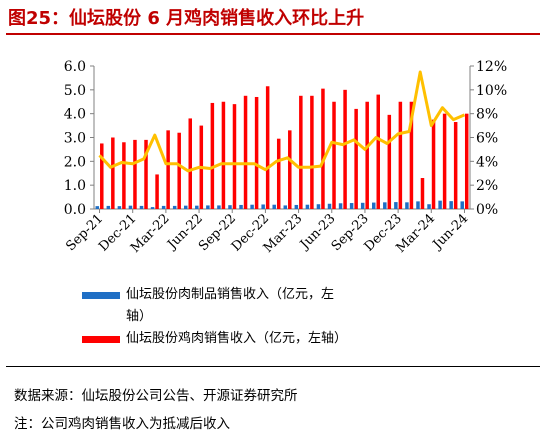  I want to click on footnote: 注：公司鸡肉销售收入为抵减后收入, so click(122, 424).